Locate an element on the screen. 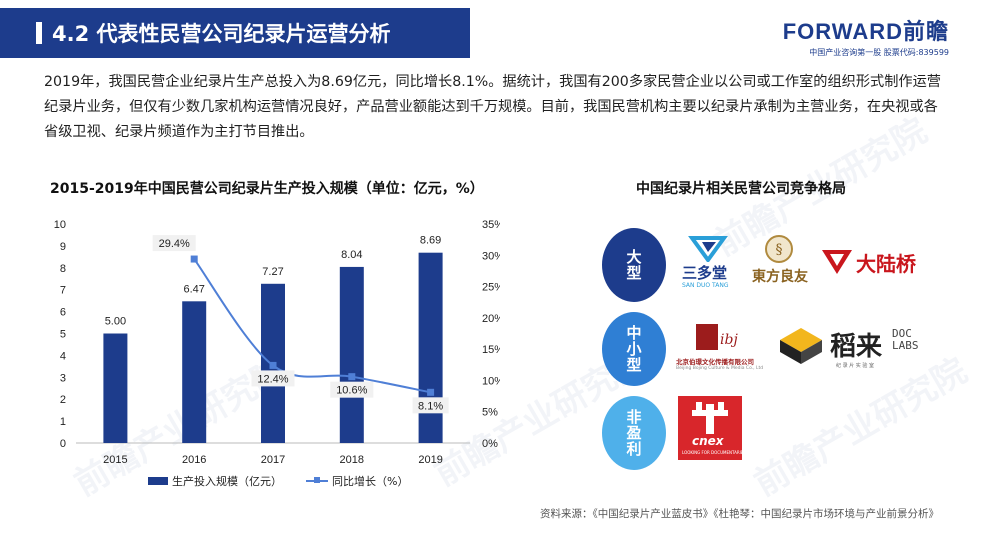 The height and width of the screenshot is (552, 983). growth-point-2019 is located at coordinates (431, 392).